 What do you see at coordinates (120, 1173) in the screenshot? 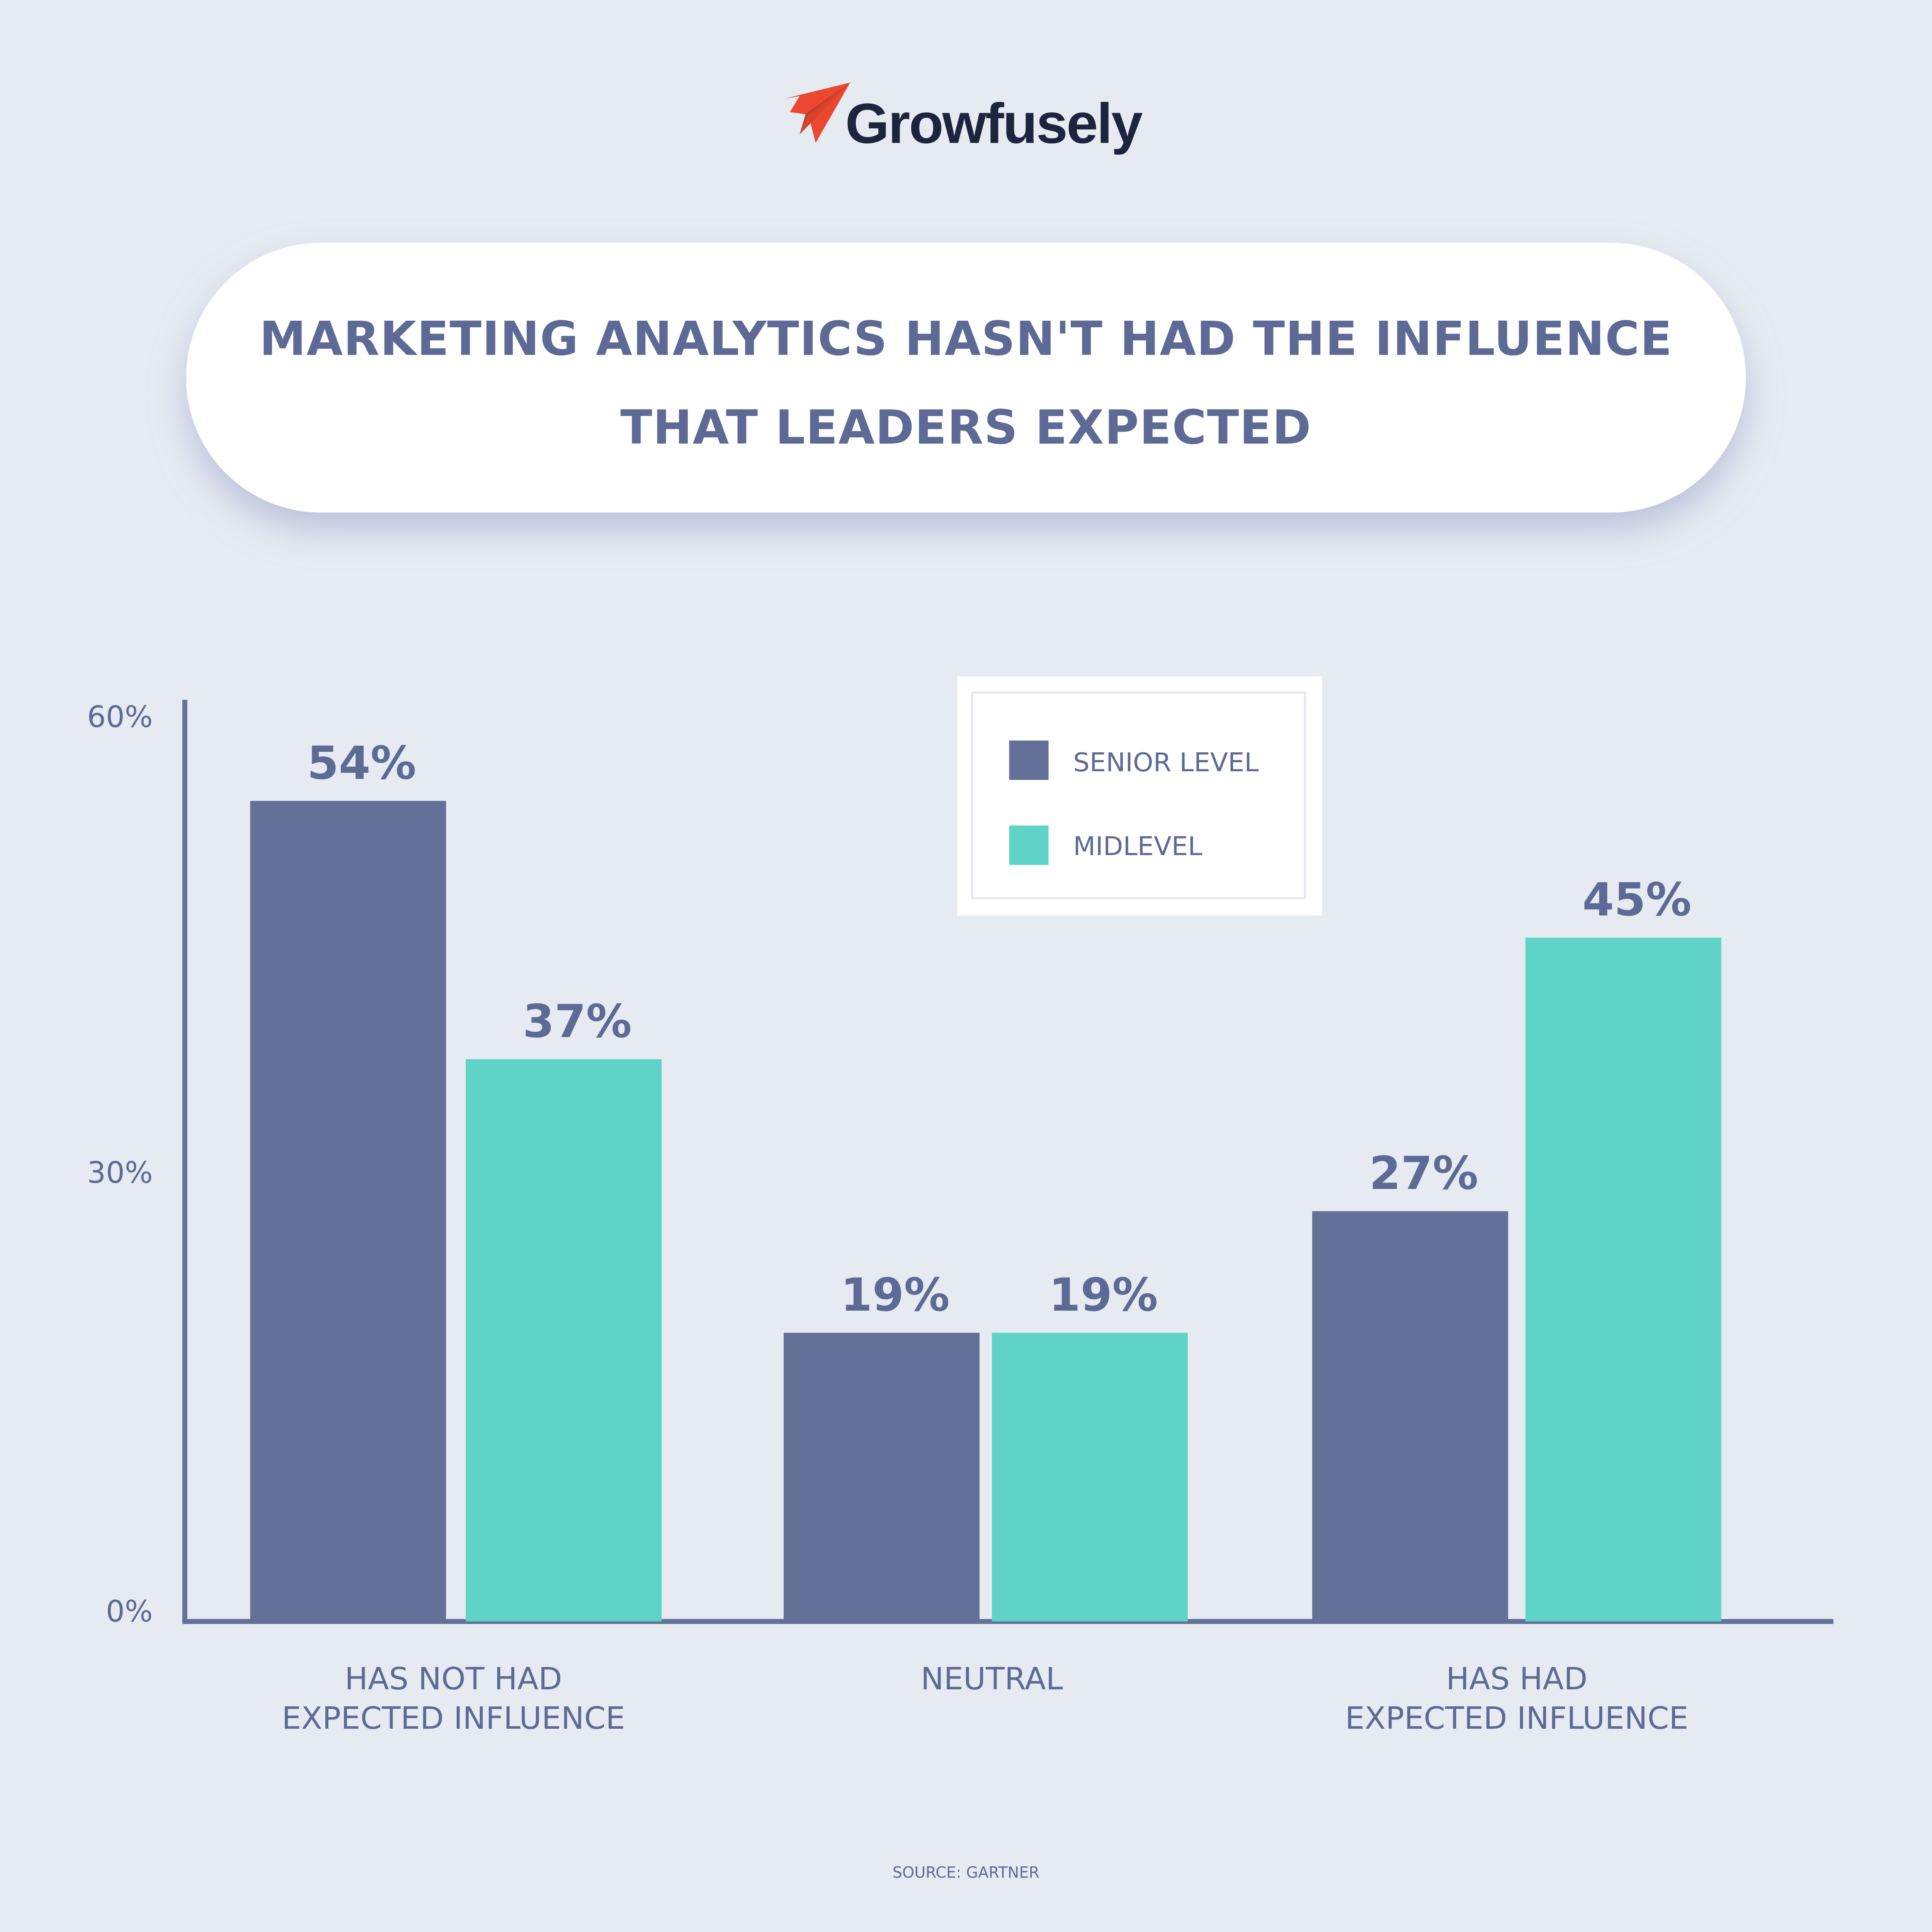
I see `y-tick-label: 30%` at bounding box center [120, 1173].